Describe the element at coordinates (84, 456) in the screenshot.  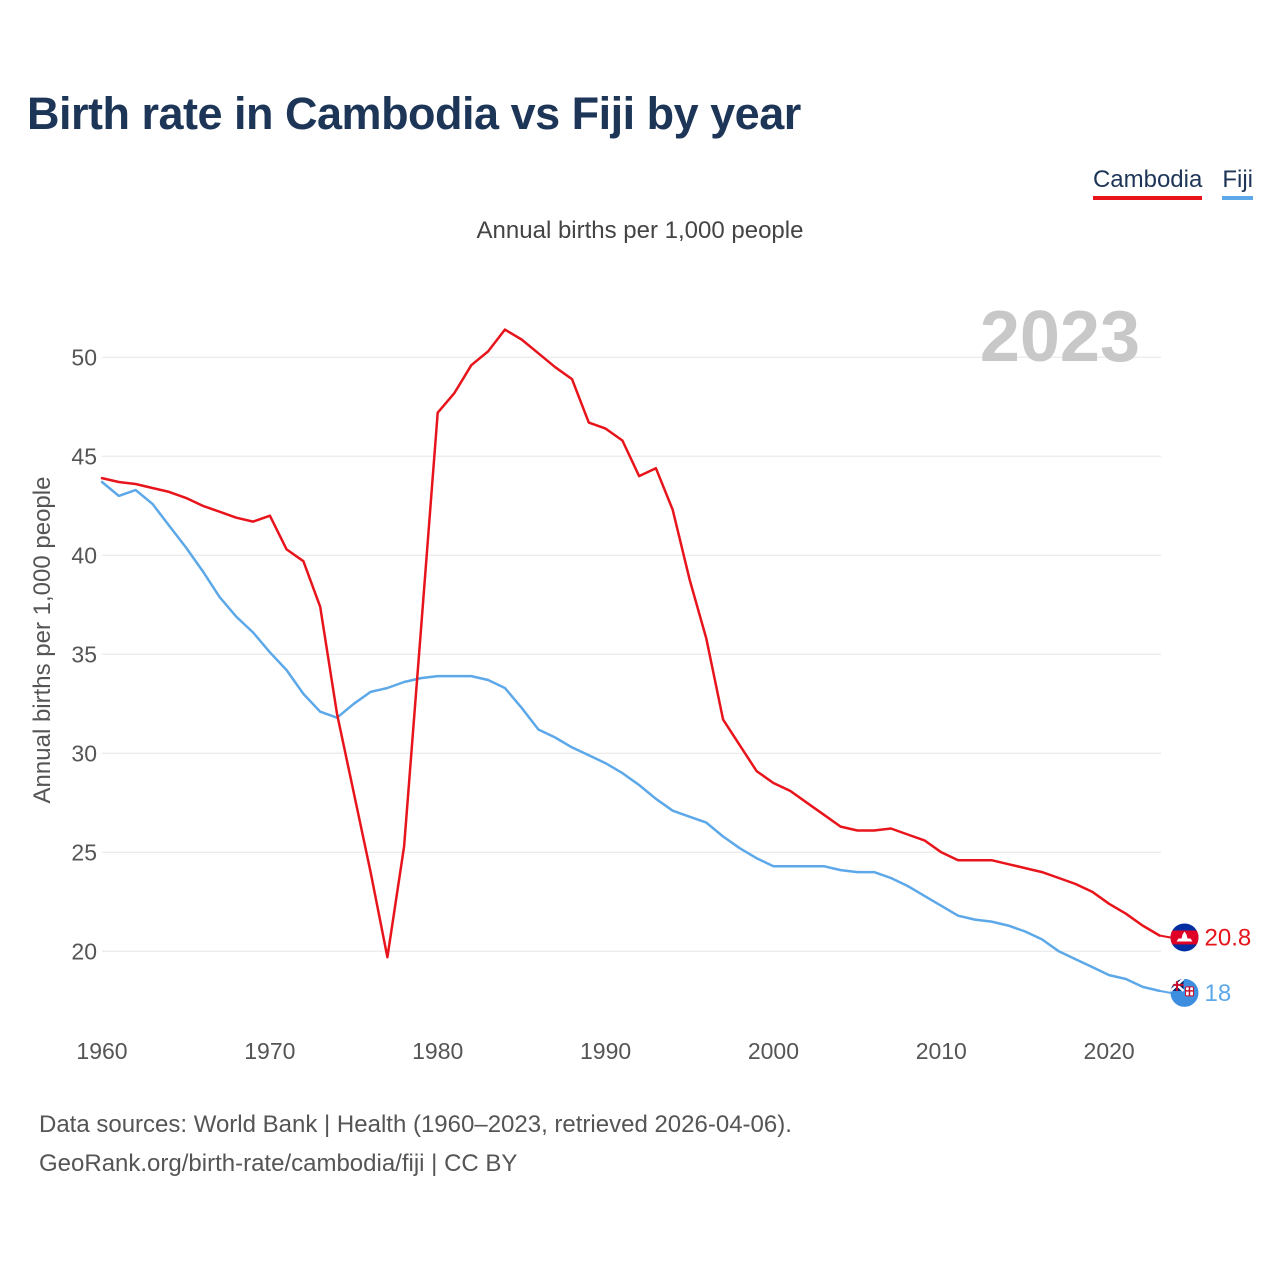
I see `y-tick-label-45: 45` at that location.